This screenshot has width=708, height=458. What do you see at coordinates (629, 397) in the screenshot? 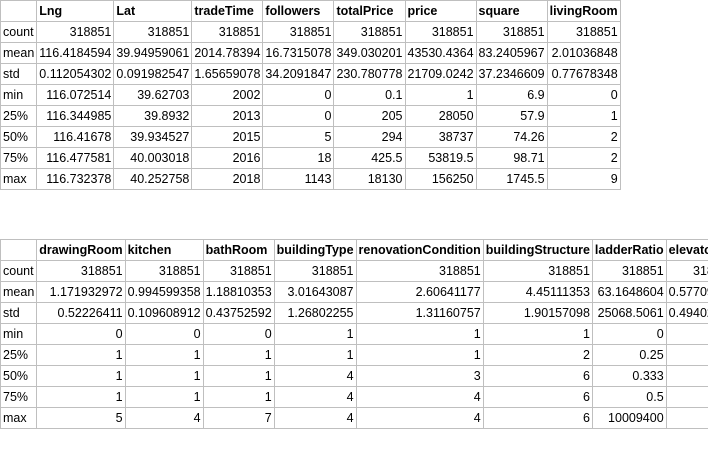
I see `table-cell: 0.5` at bounding box center [629, 397].